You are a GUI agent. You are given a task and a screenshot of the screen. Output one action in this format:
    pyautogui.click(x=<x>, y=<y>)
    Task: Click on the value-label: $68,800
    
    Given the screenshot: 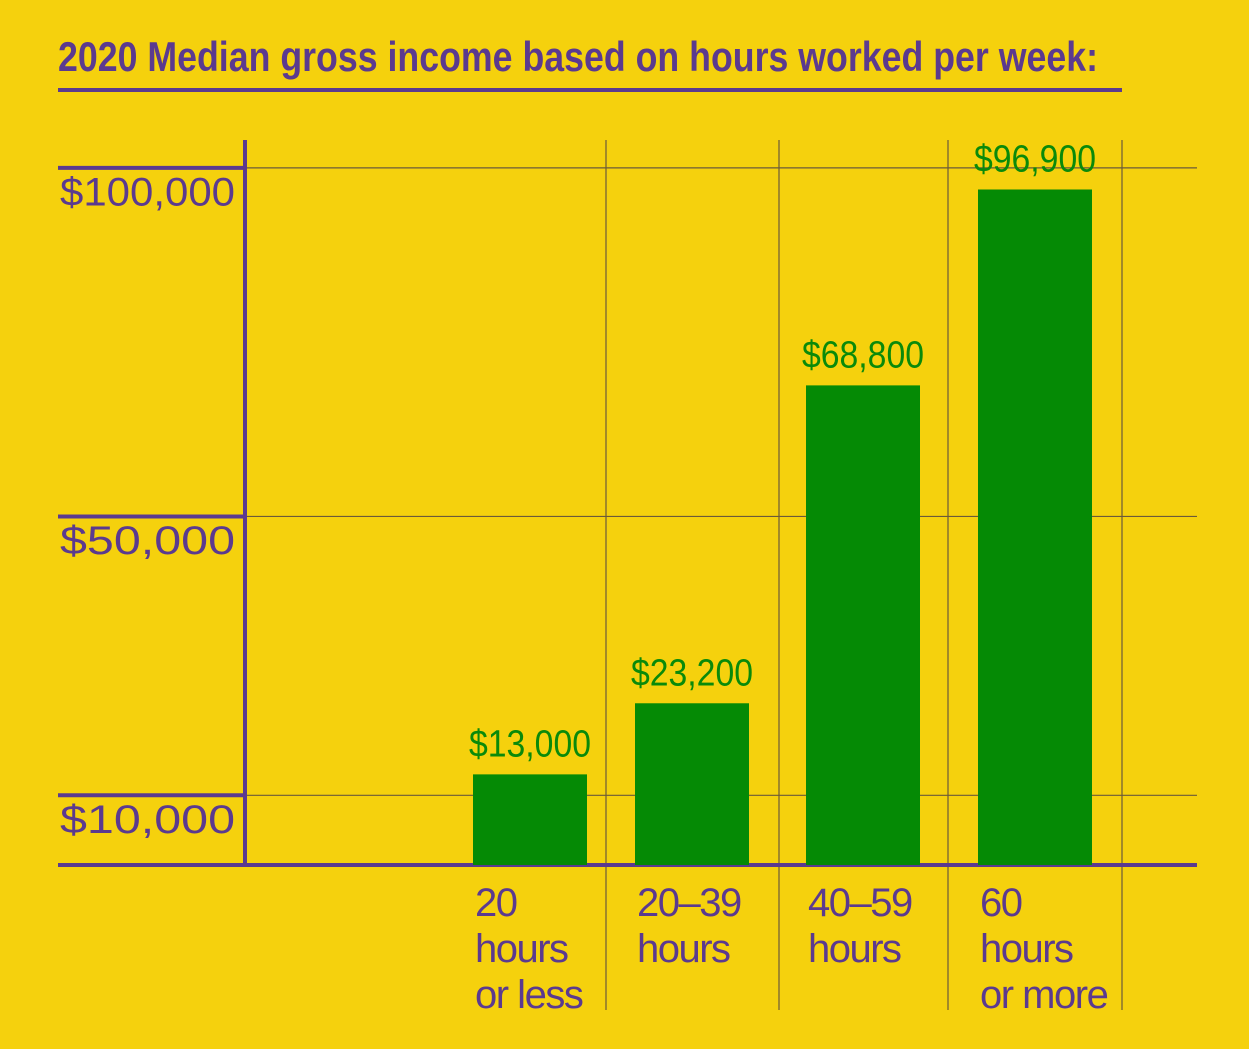 What is the action you would take?
    pyautogui.click(x=863, y=355)
    